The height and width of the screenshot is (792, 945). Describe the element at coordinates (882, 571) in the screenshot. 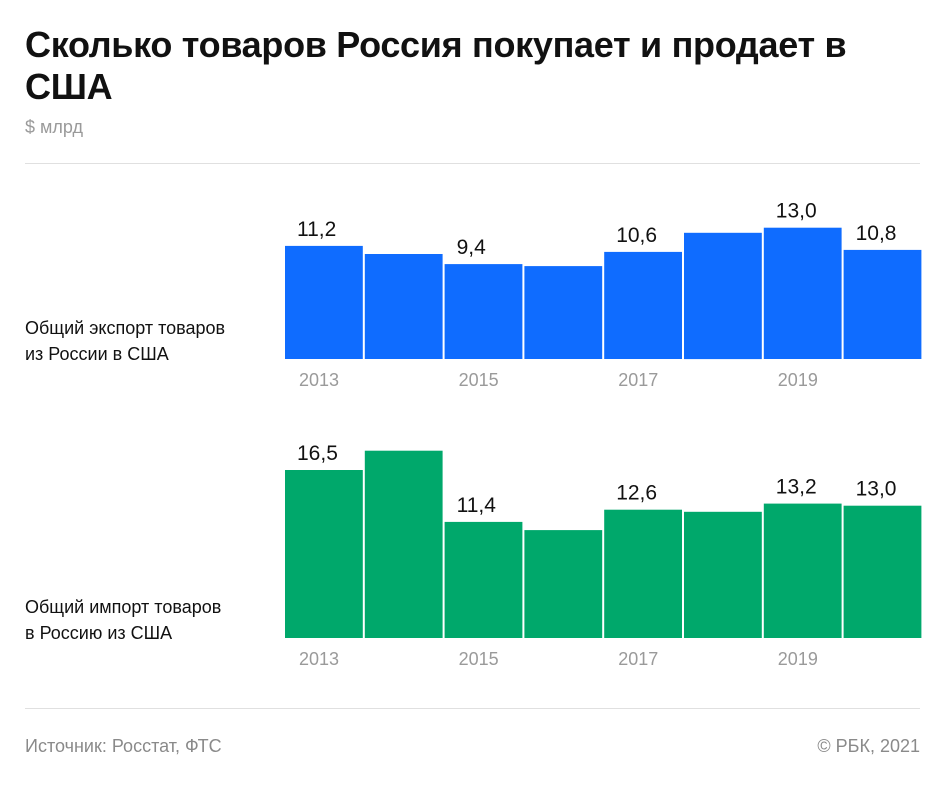

I see `import-bar-2020` at that location.